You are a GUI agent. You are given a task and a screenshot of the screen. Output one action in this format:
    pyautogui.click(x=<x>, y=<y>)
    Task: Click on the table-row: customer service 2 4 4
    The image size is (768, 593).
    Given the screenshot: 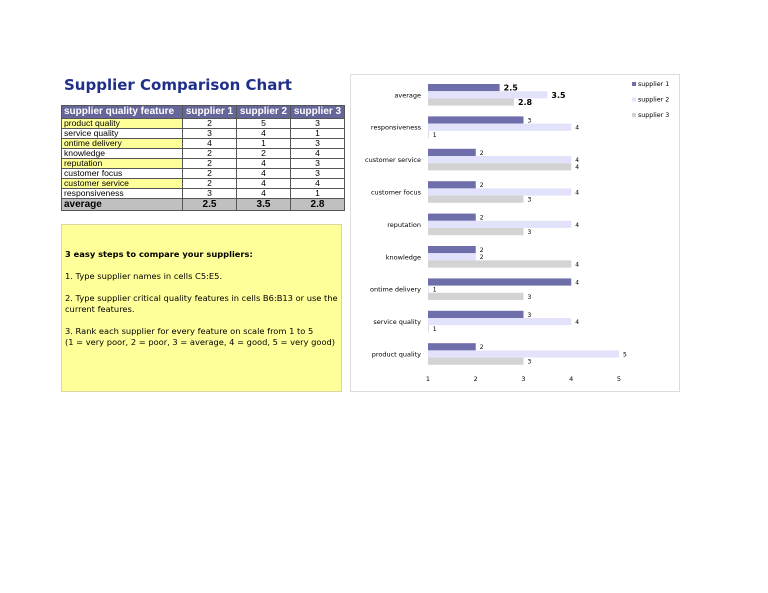 What is the action you would take?
    pyautogui.click(x=203, y=183)
    